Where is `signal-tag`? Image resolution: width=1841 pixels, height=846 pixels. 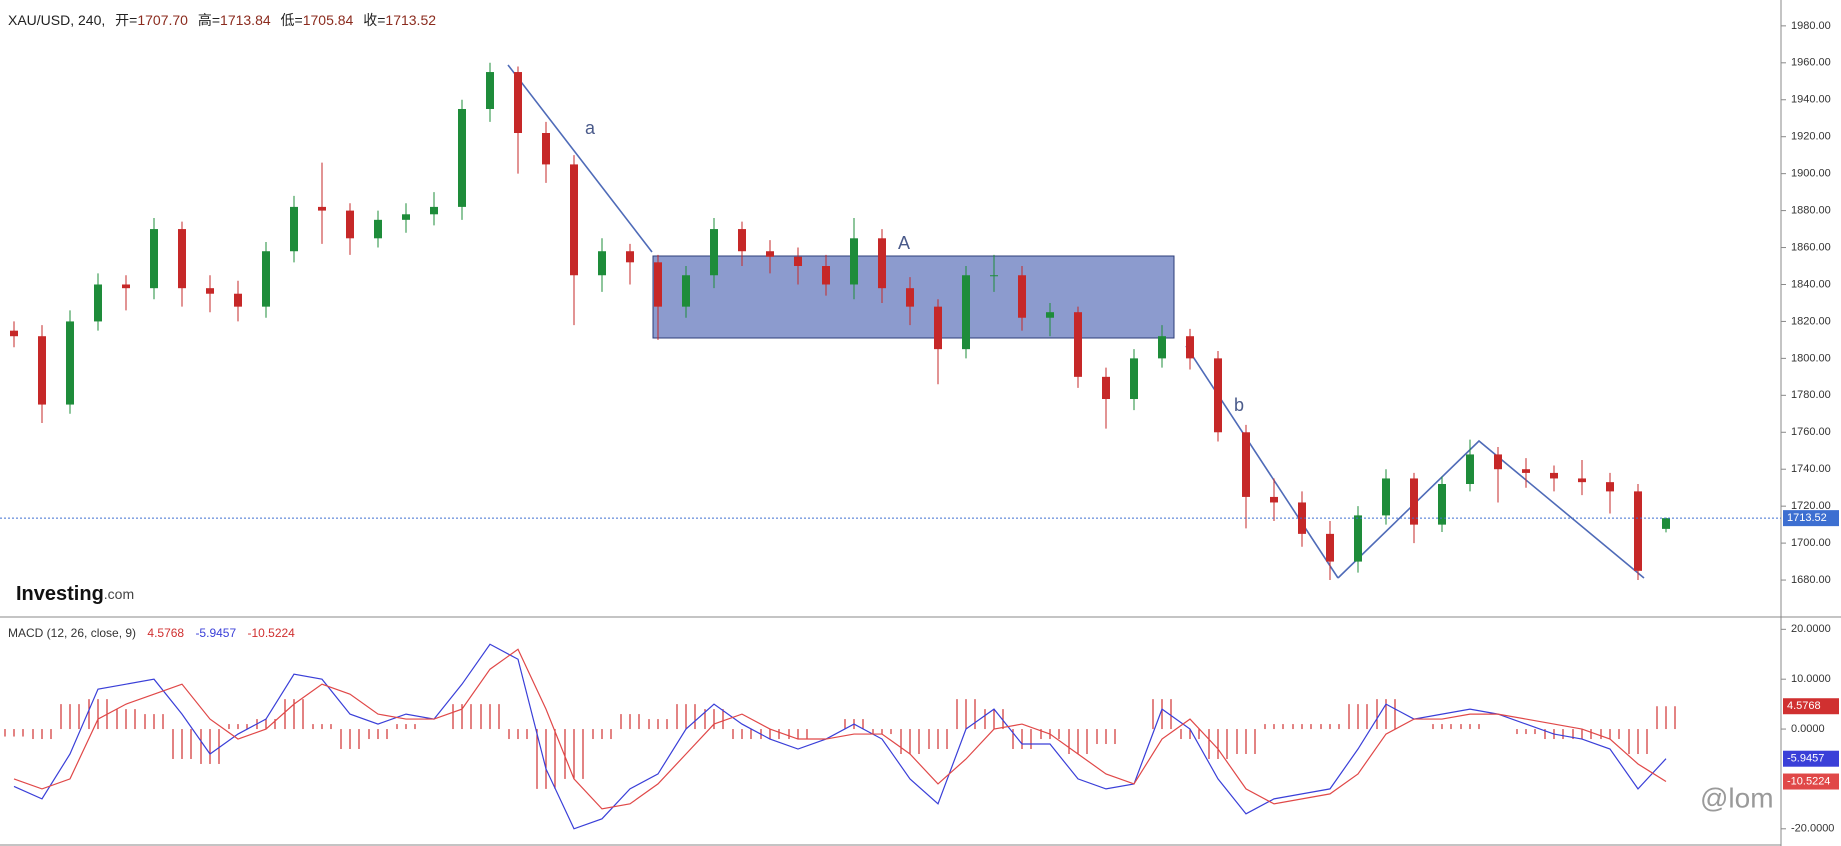
signal-tag is located at coordinates (1811, 781).